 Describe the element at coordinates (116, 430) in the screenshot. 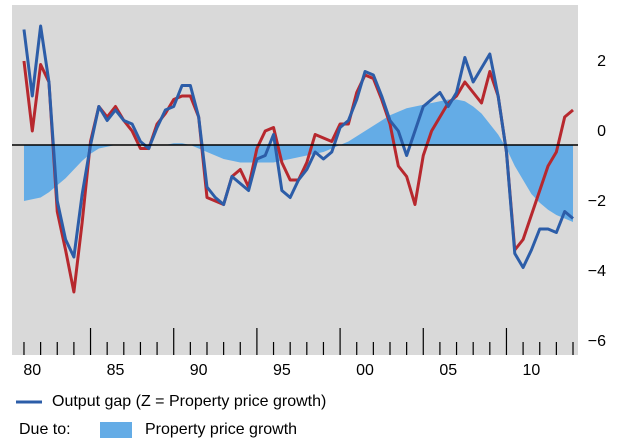

I see `legend-swatch` at that location.